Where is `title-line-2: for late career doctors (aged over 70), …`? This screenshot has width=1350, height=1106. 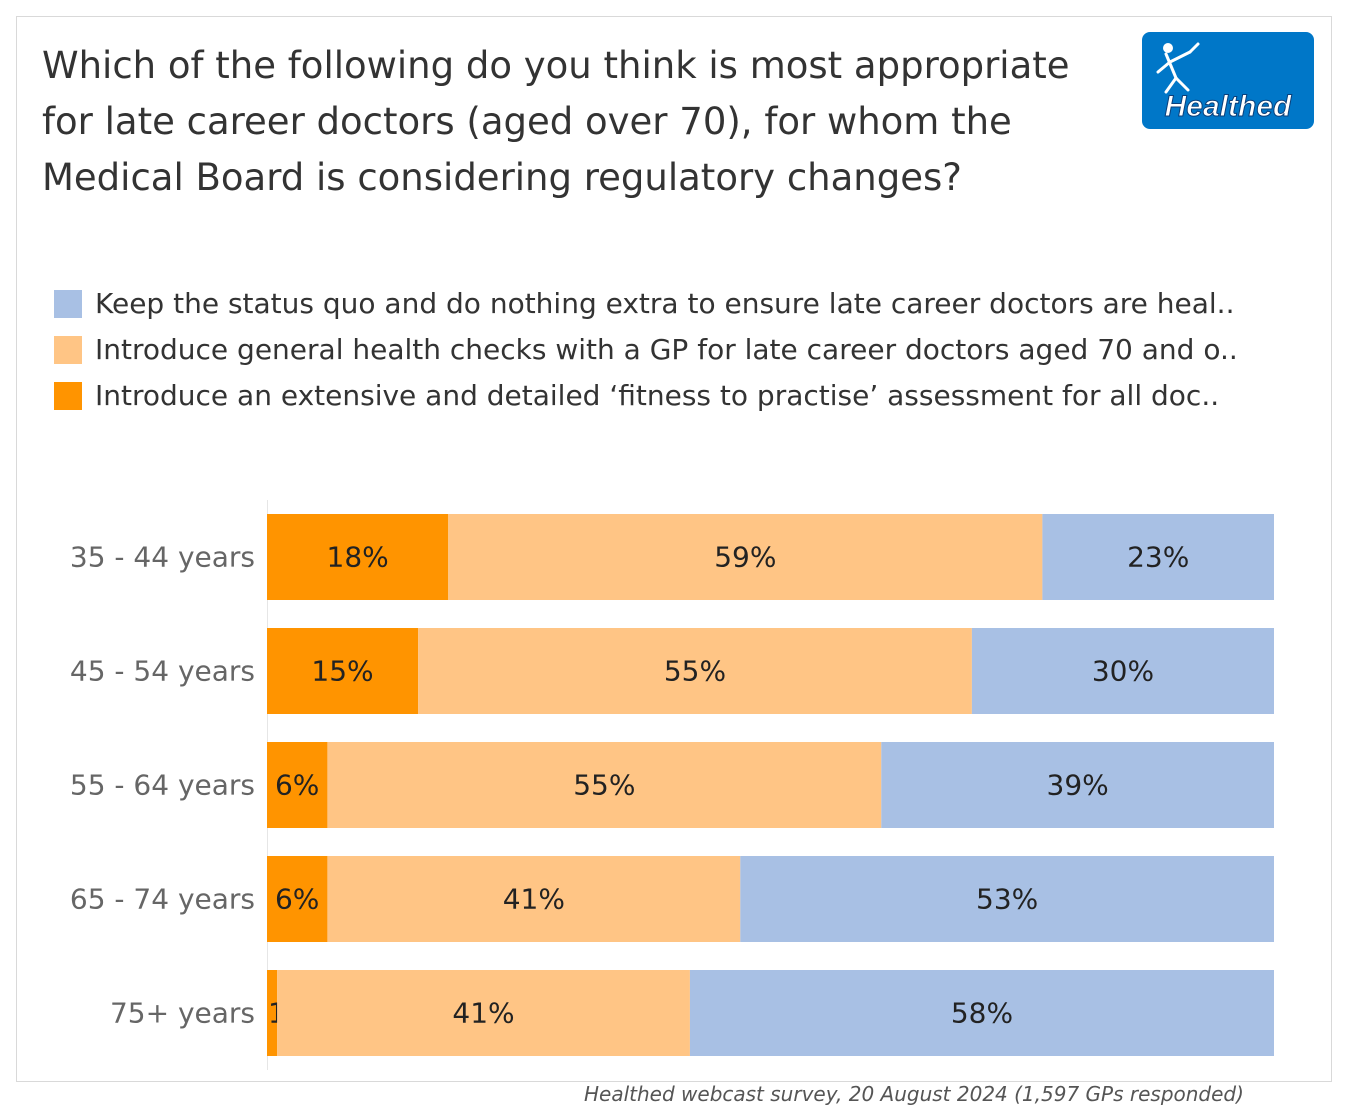 title-line-2: for late career doctors (aged over 70), … is located at coordinates (527, 121).